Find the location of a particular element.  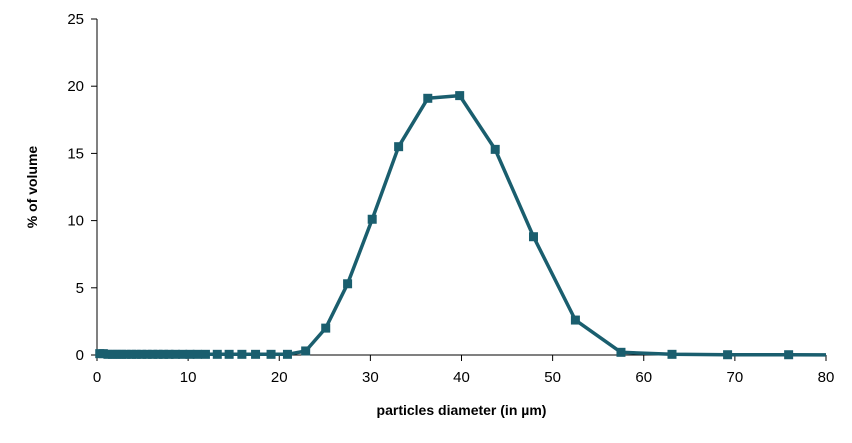

y-axis-title: % of volume is located at coordinates (32, 187).